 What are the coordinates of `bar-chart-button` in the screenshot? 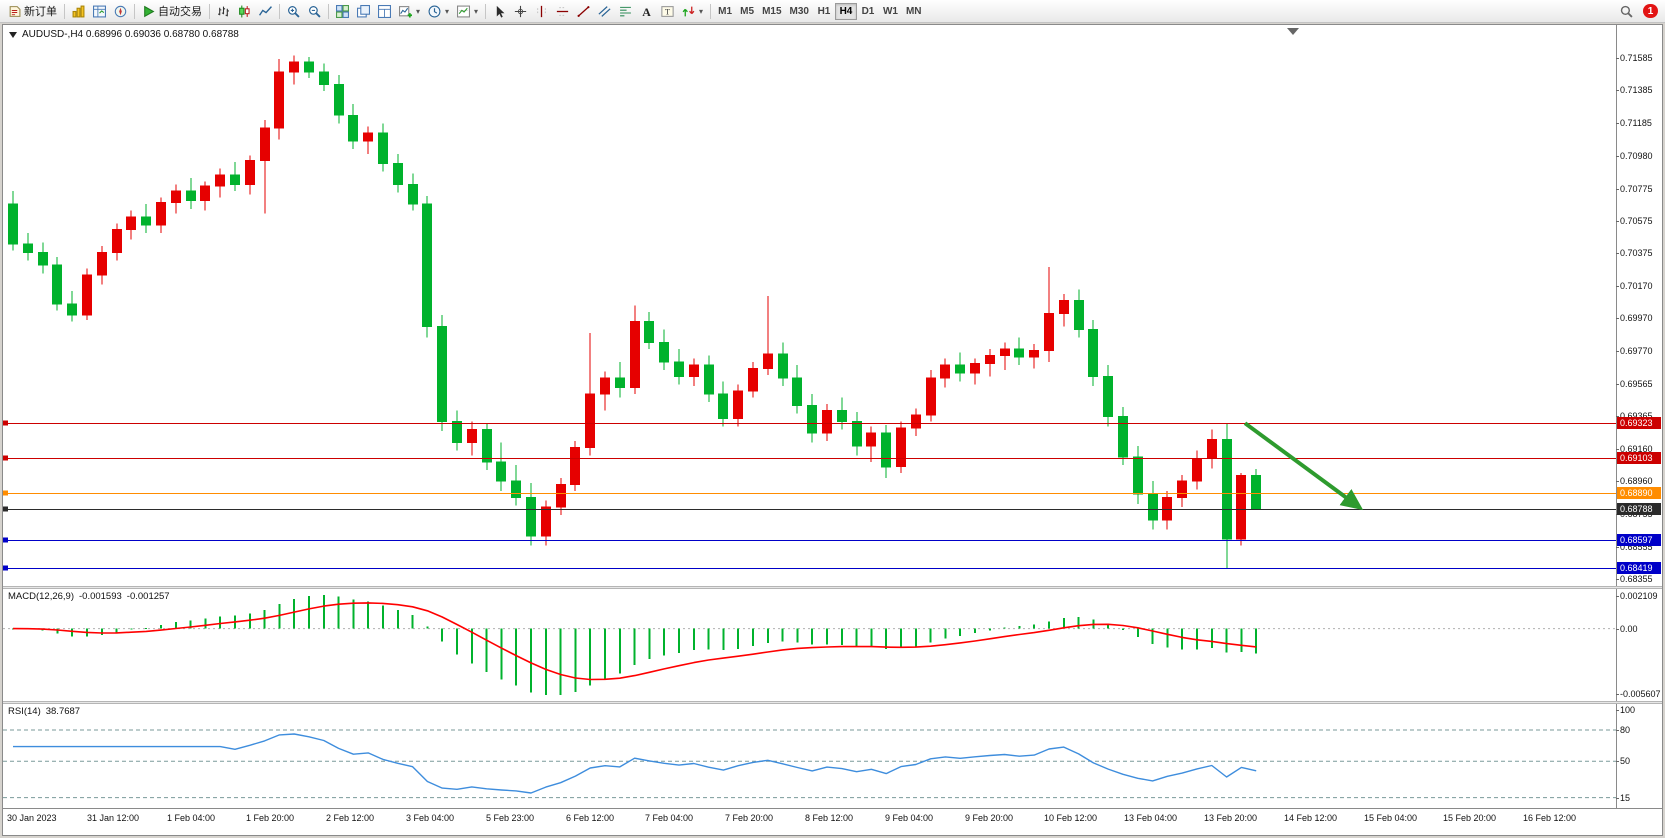 It's located at (223, 11).